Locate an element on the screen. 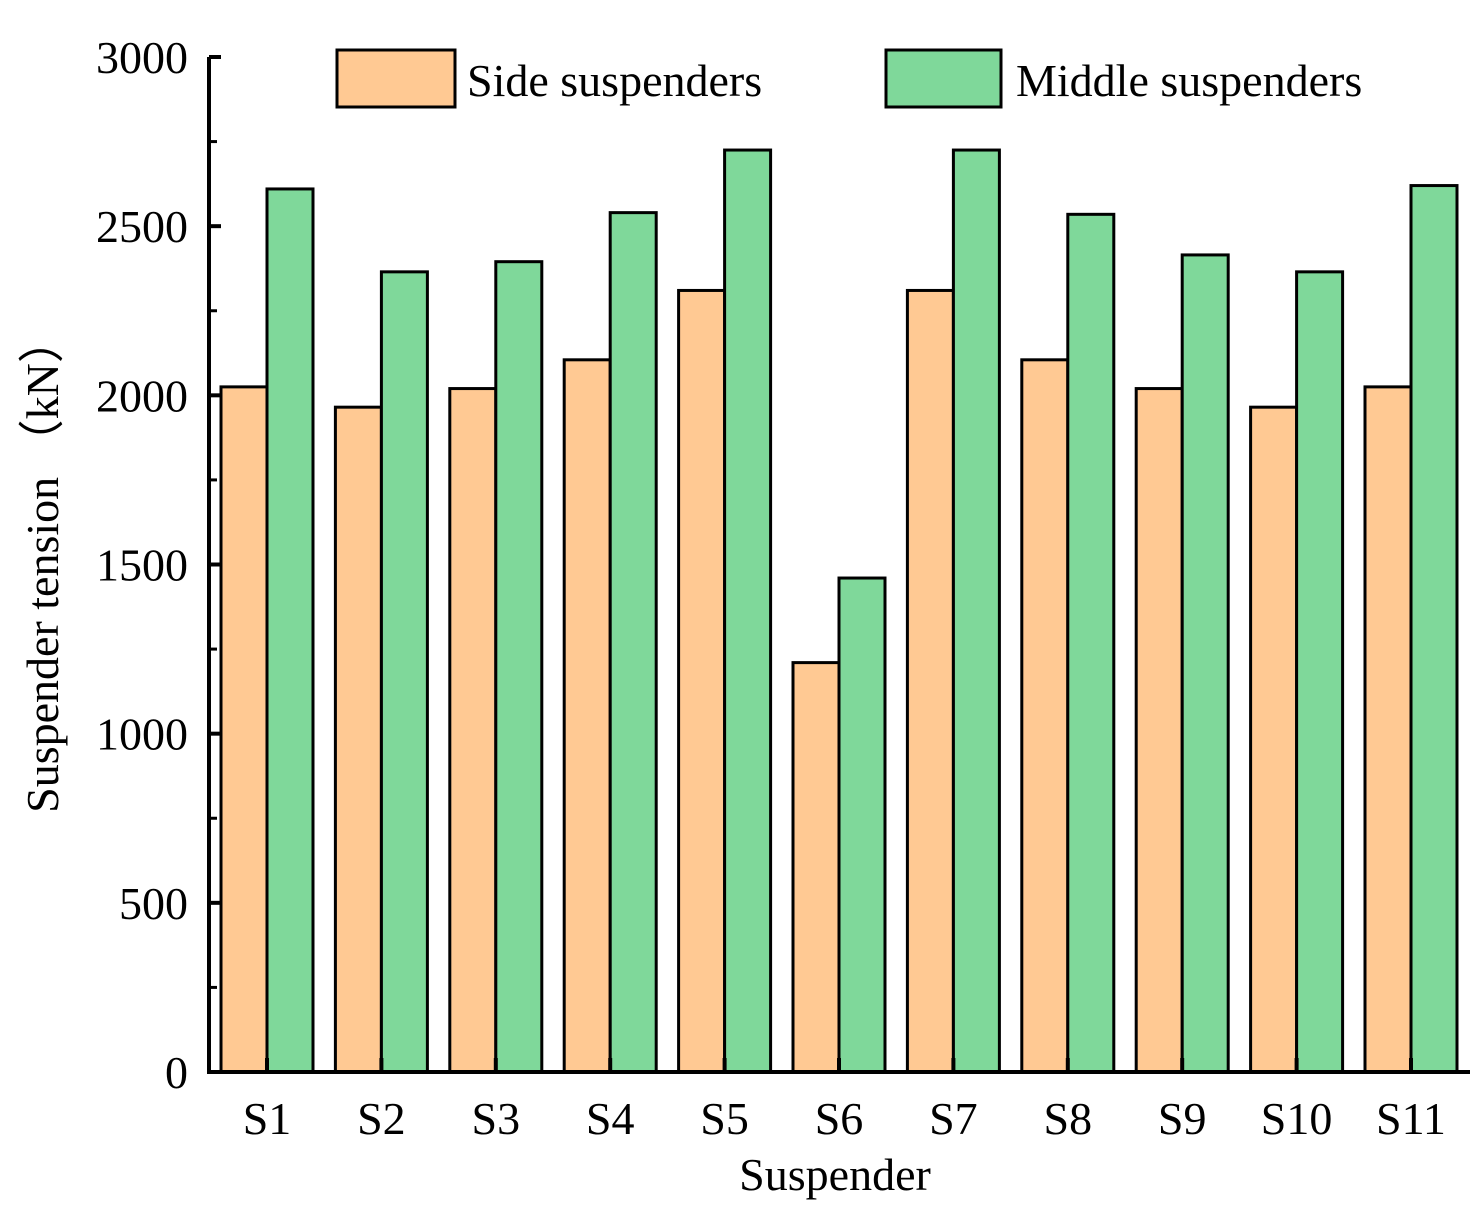 The width and height of the screenshot is (1484, 1211). y-tick-label: 0 is located at coordinates (176, 1072).